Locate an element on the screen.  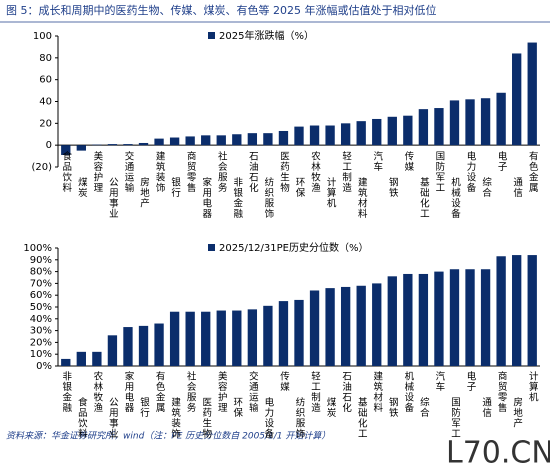
x-tick-label: 家用电器 is located at coordinates (206, 198).